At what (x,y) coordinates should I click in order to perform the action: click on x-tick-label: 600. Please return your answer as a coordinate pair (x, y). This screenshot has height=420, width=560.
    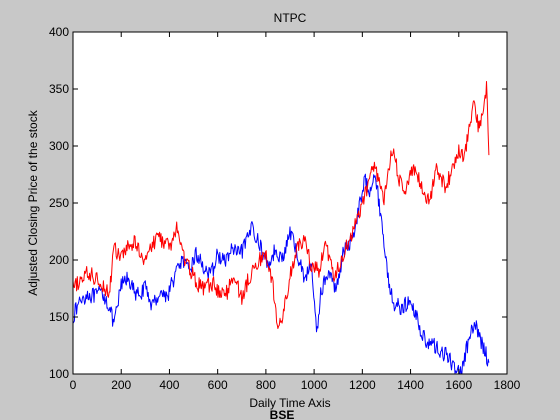
    Looking at the image, I should click on (218, 385).